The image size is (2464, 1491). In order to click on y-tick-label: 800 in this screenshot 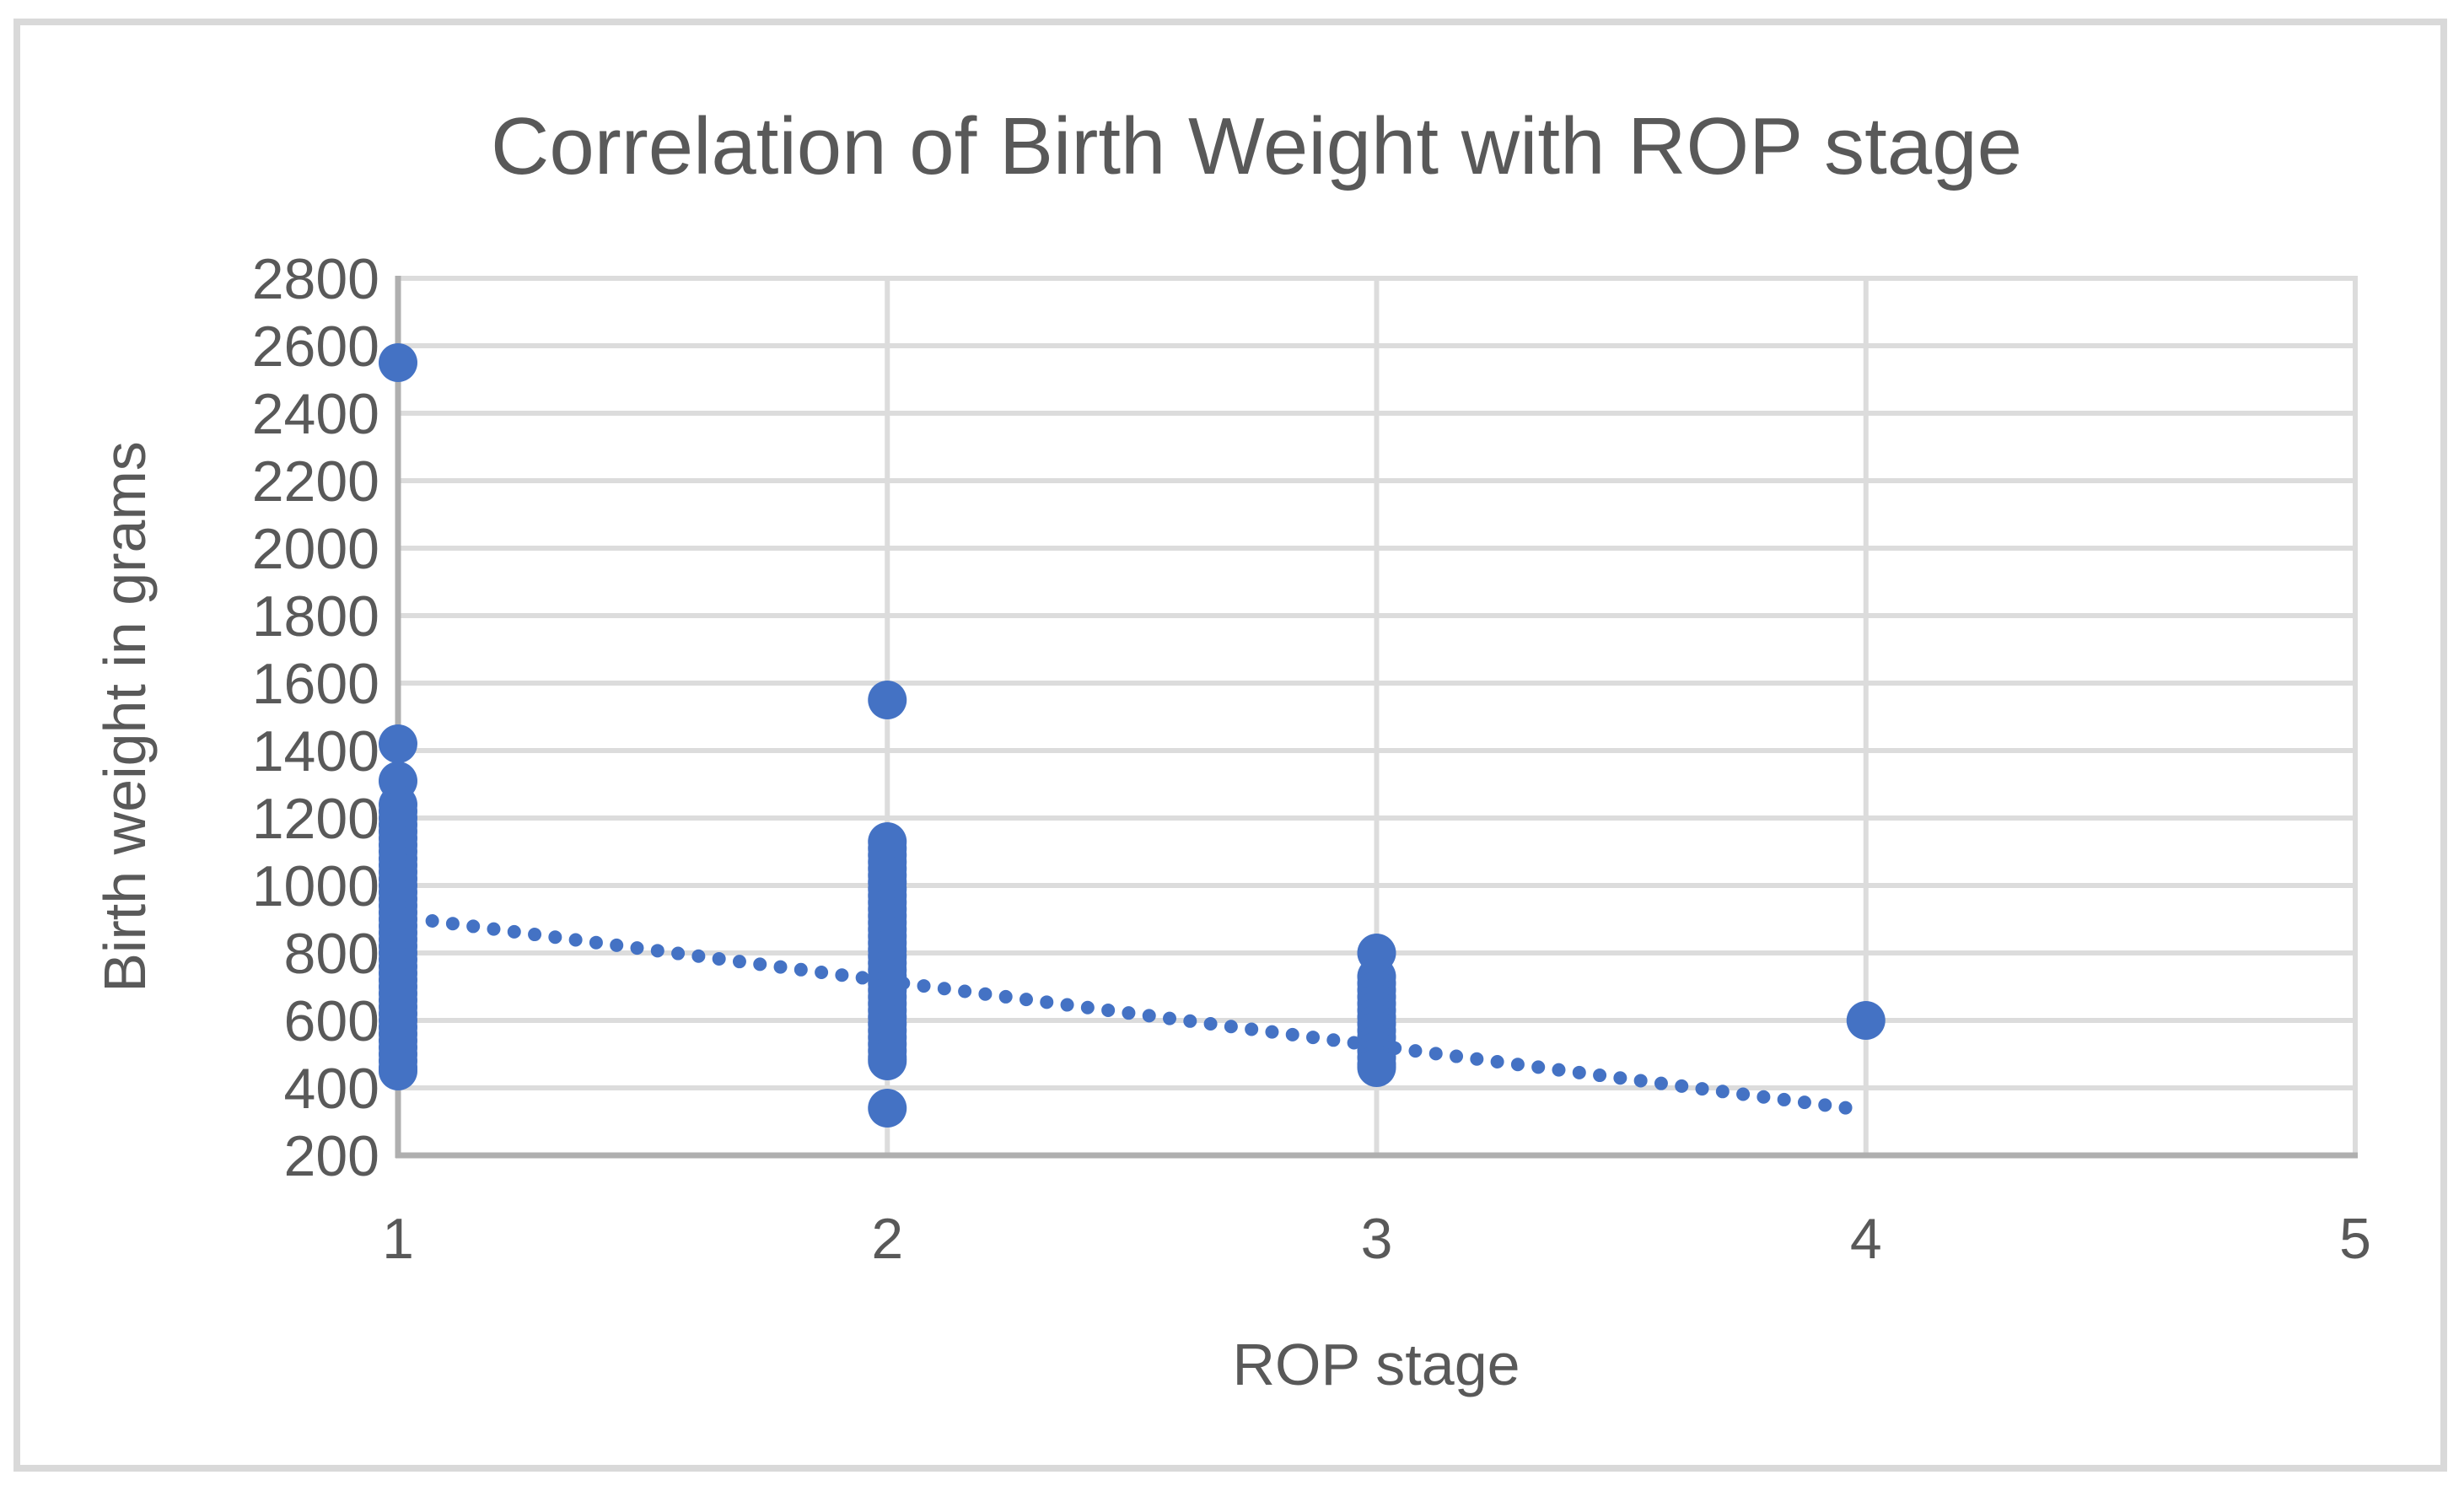, I will do `click(331, 954)`.